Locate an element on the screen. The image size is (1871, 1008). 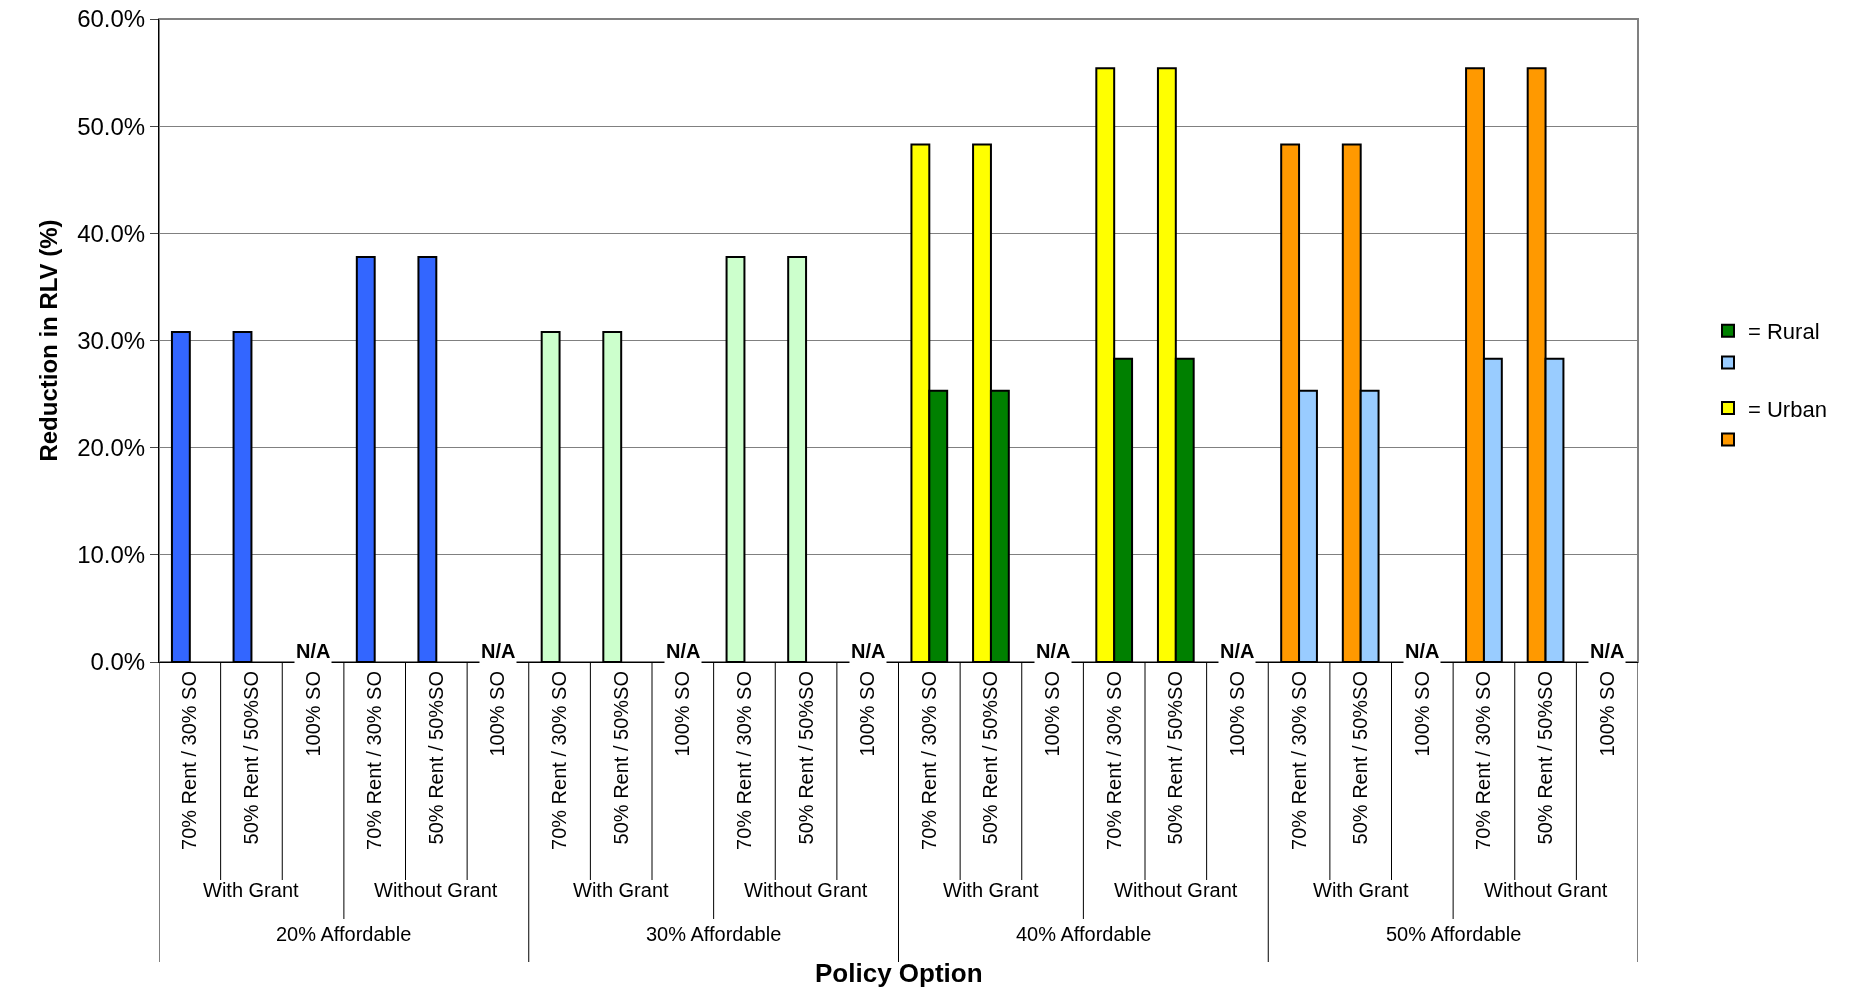
text: 20% Affordable is located at coordinates (344, 934).